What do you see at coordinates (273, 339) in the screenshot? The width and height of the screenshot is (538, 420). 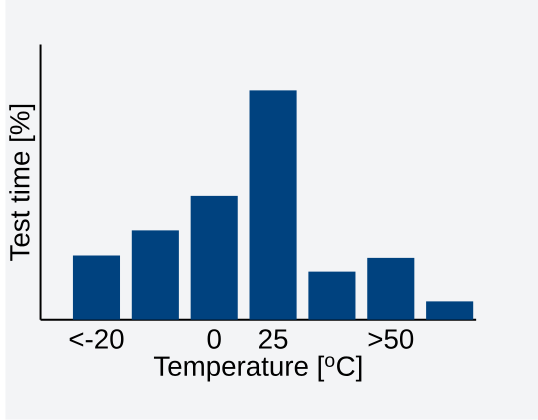 I see `x-tick-label: 25` at bounding box center [273, 339].